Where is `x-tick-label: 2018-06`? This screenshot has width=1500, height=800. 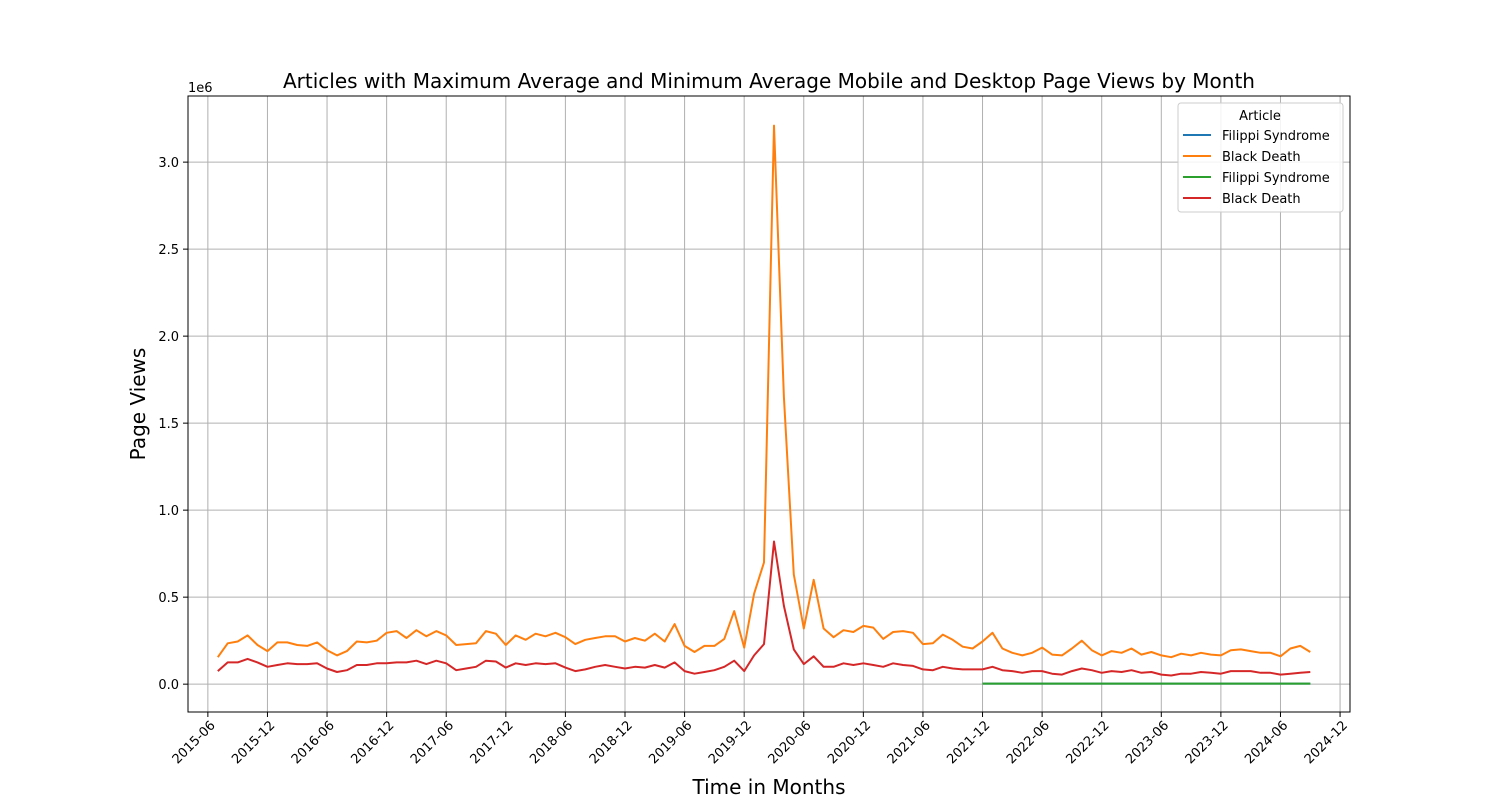
x-tick-label: 2018-06 is located at coordinates (551, 742).